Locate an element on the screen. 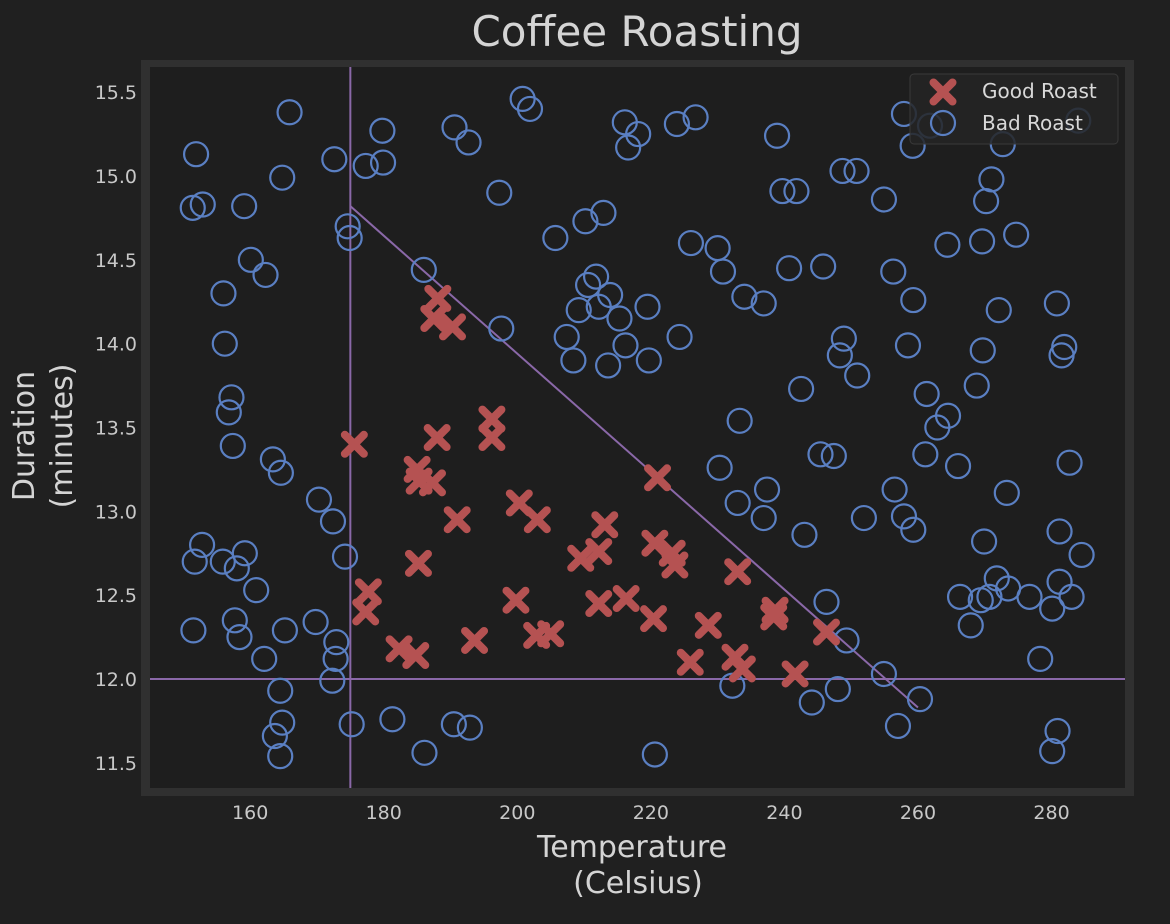 Image resolution: width=1170 pixels, height=924 pixels. y-tick-label: 12.0 is located at coordinates (116, 680).